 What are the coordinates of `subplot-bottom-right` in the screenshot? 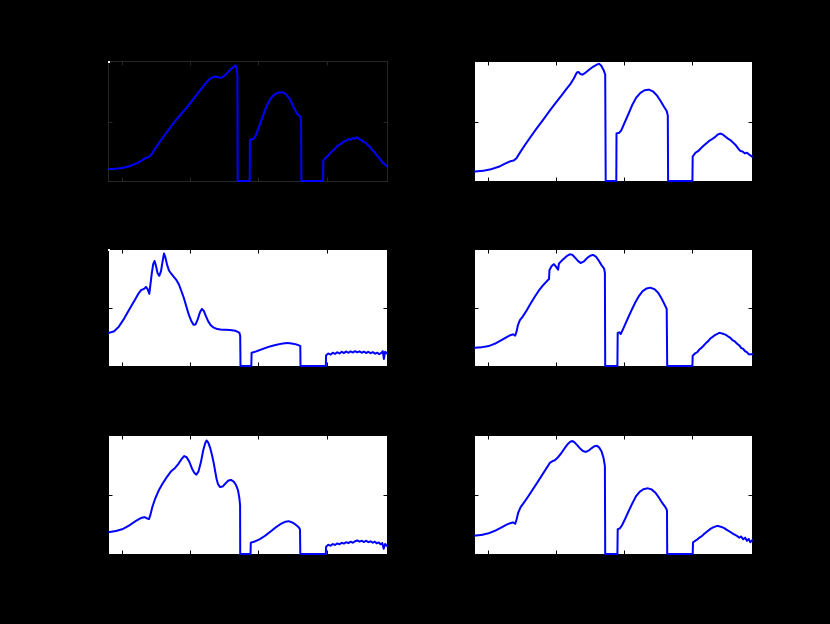 It's located at (613, 495).